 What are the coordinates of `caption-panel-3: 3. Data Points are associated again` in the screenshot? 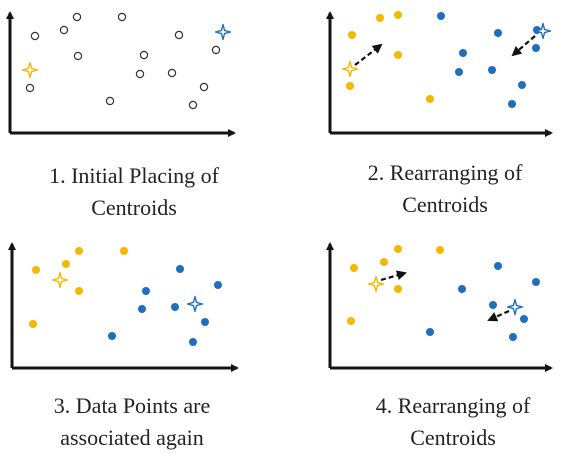 It's located at (132, 422).